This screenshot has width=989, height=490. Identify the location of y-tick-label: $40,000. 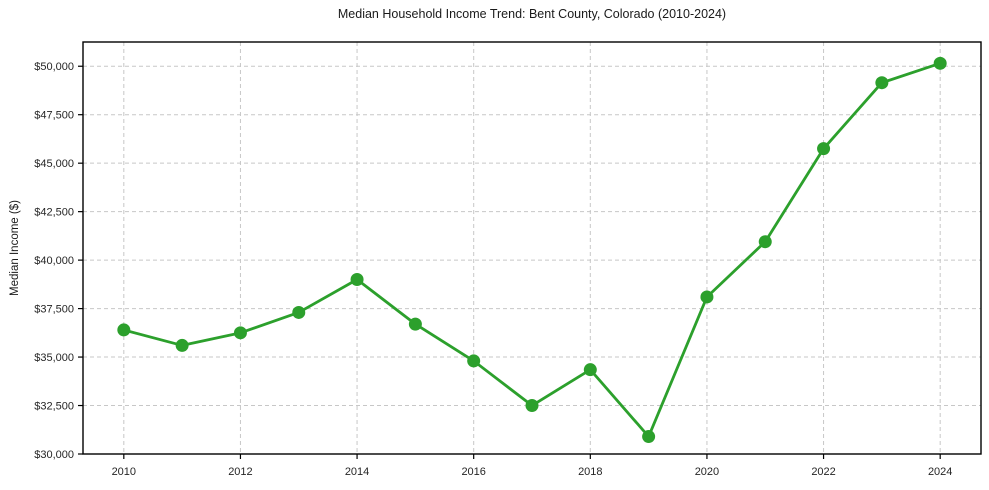
(54, 261).